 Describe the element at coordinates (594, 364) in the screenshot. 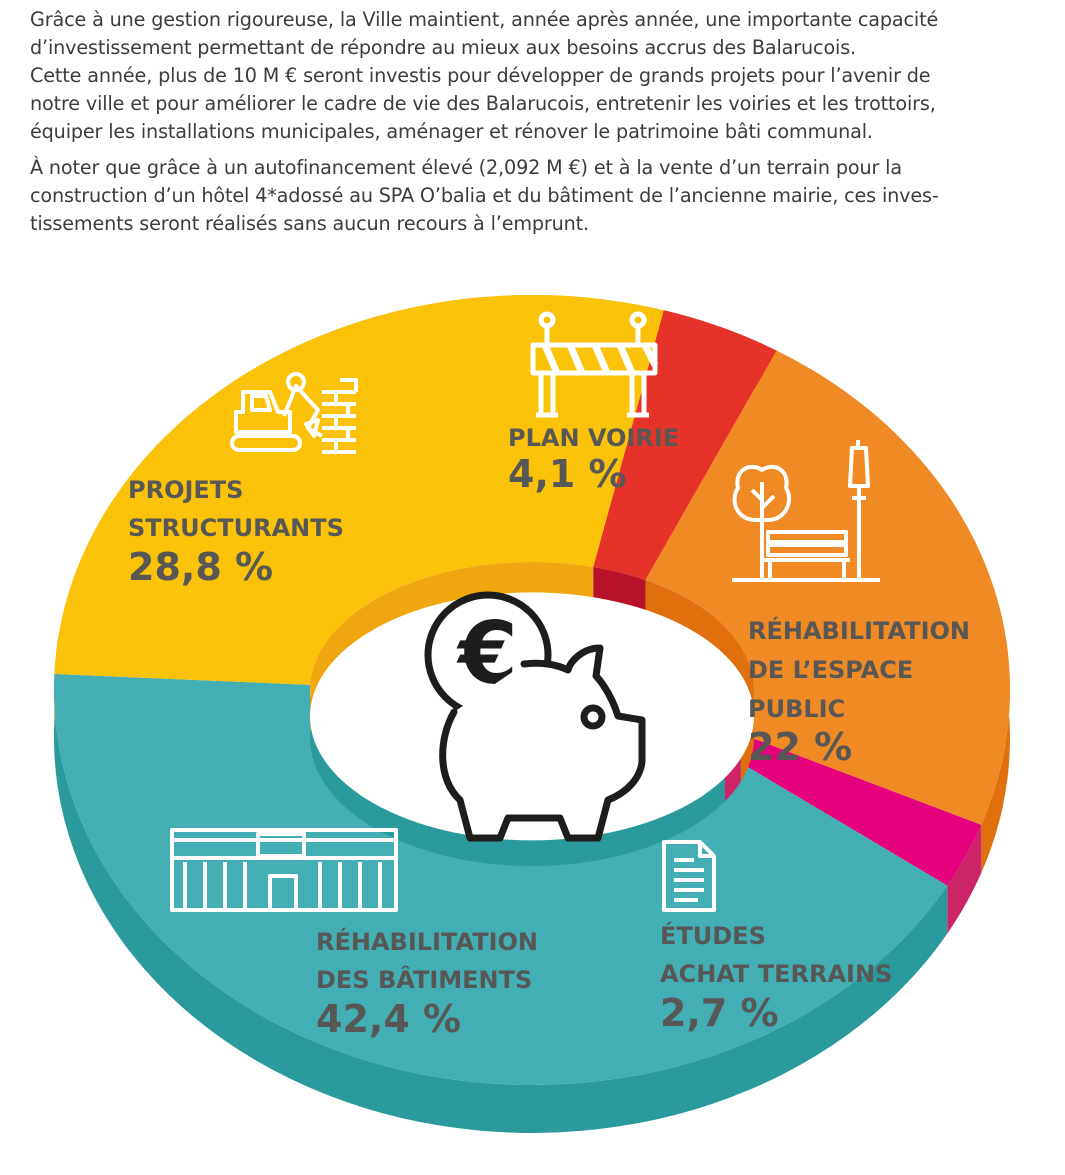

I see `road-barrier-icon` at that location.